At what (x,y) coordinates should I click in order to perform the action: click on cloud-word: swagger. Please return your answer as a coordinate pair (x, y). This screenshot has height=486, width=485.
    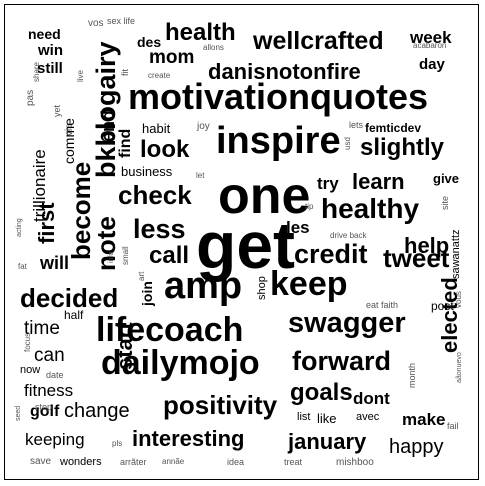
    Looking at the image, I should click on (347, 323).